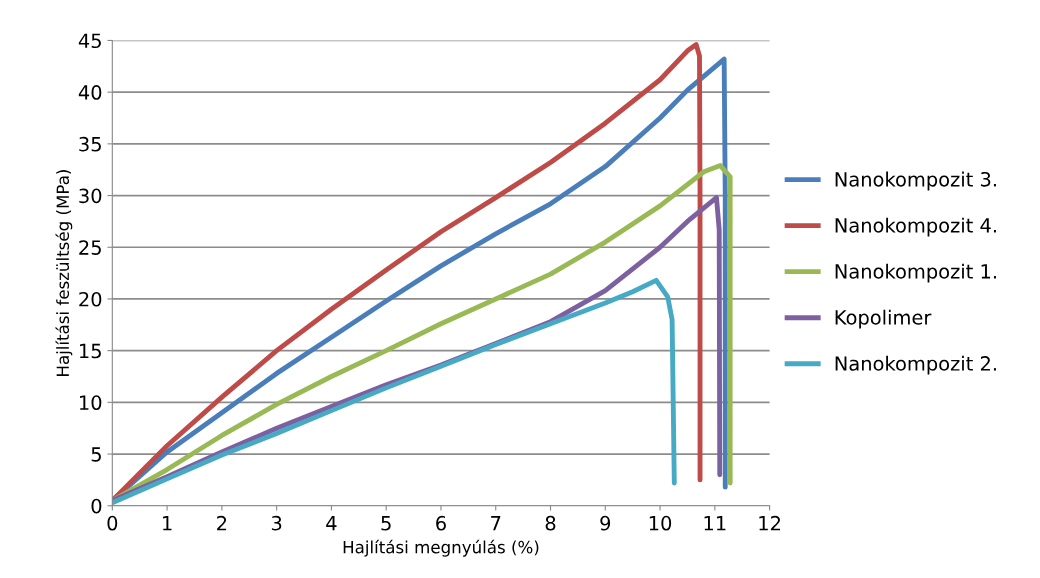 This screenshot has width=1040, height=578. I want to click on x-tick-label: 4, so click(331, 523).